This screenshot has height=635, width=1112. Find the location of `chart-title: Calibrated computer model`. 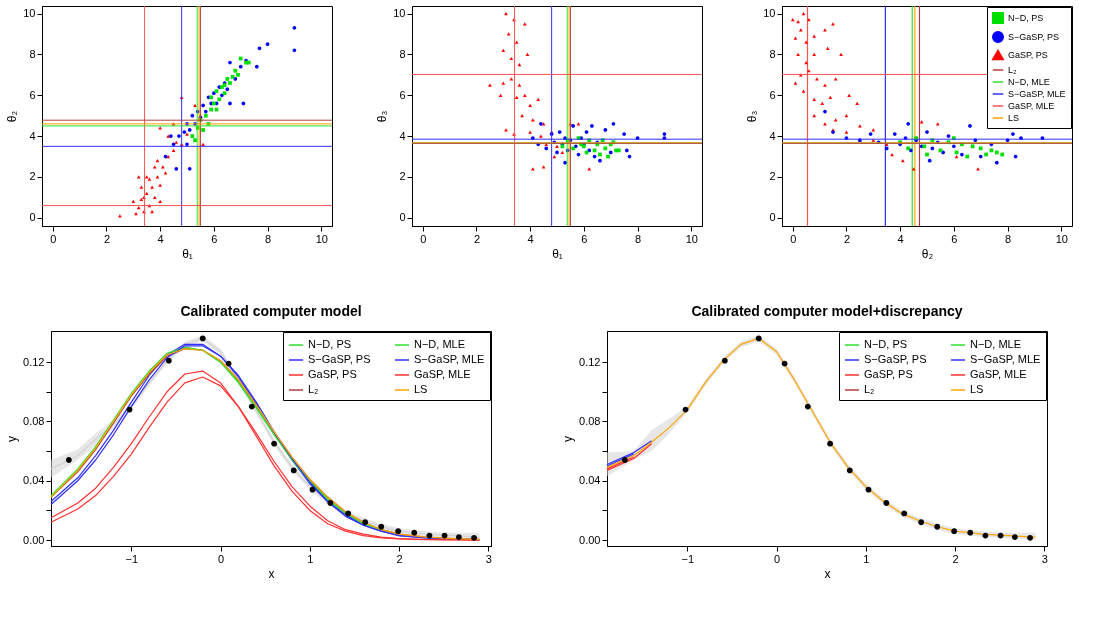

chart-title: Calibrated computer model is located at coordinates (271, 311).